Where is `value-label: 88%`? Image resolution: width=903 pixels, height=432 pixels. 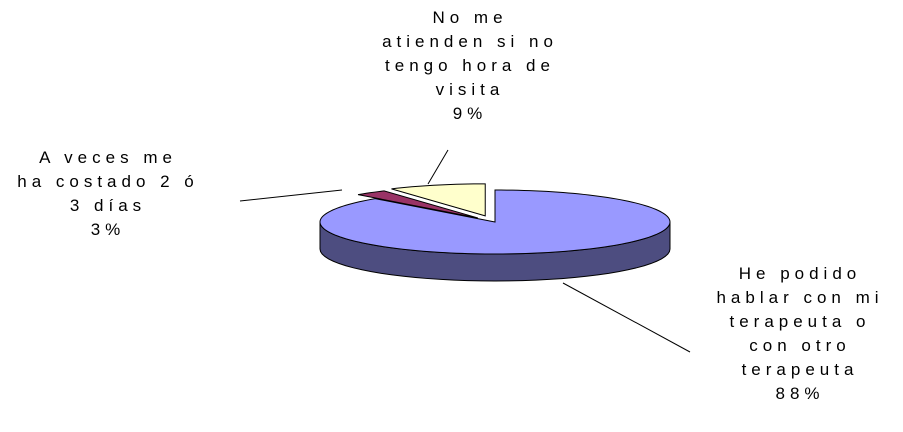
value-label: 88% is located at coordinates (800, 393).